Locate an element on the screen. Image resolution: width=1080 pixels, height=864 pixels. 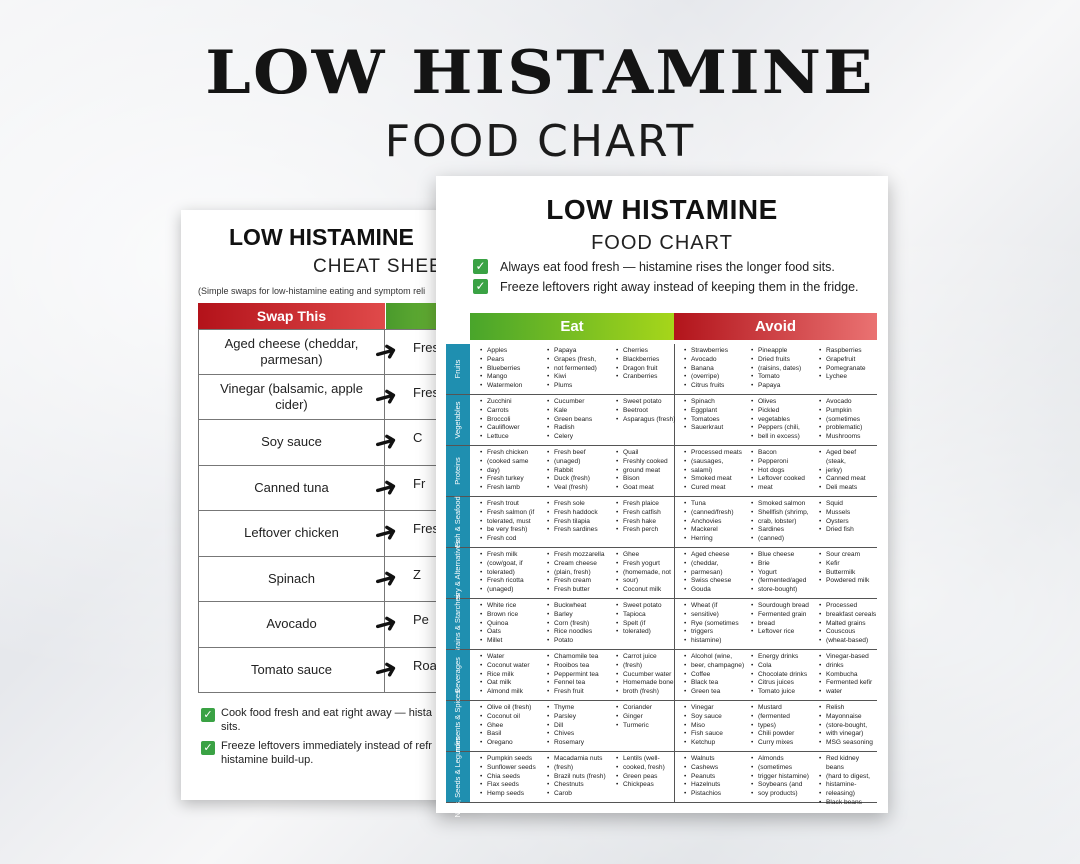
food-item: salami) is located at coordinates (717, 471).